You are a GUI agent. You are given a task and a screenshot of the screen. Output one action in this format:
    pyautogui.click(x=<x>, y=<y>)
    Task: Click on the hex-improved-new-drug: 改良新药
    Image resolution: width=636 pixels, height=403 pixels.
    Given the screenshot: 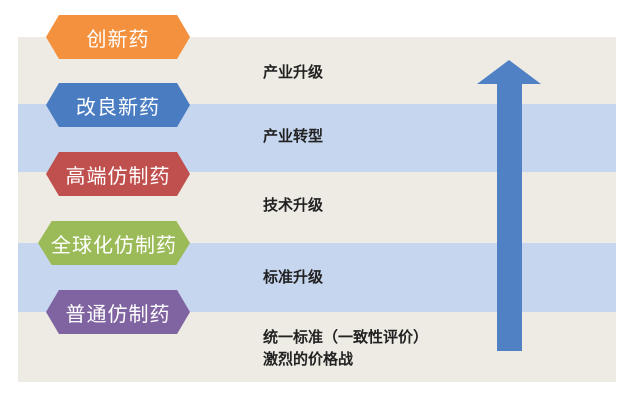 What is the action you would take?
    pyautogui.click(x=118, y=105)
    